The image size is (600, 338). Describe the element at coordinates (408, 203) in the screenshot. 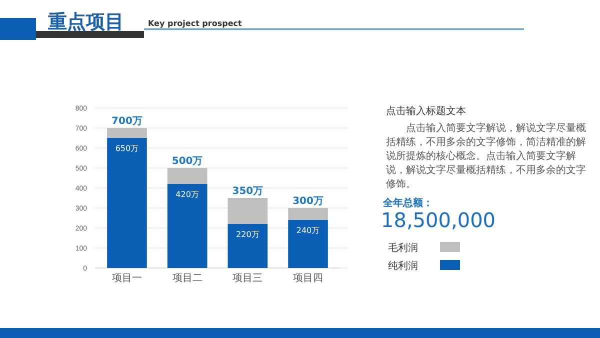

I see `text: 全年总额：` at that location.